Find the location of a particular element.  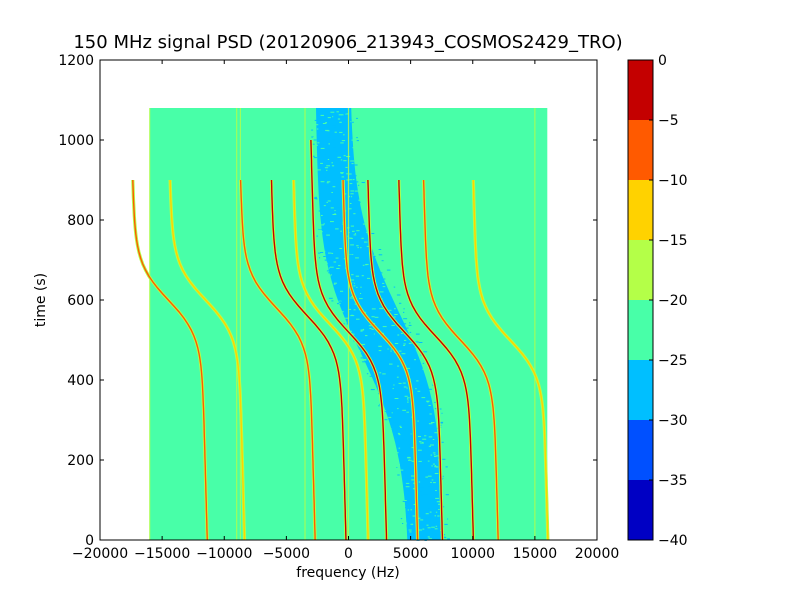

x-tick-label: 10000 is located at coordinates (472, 554).